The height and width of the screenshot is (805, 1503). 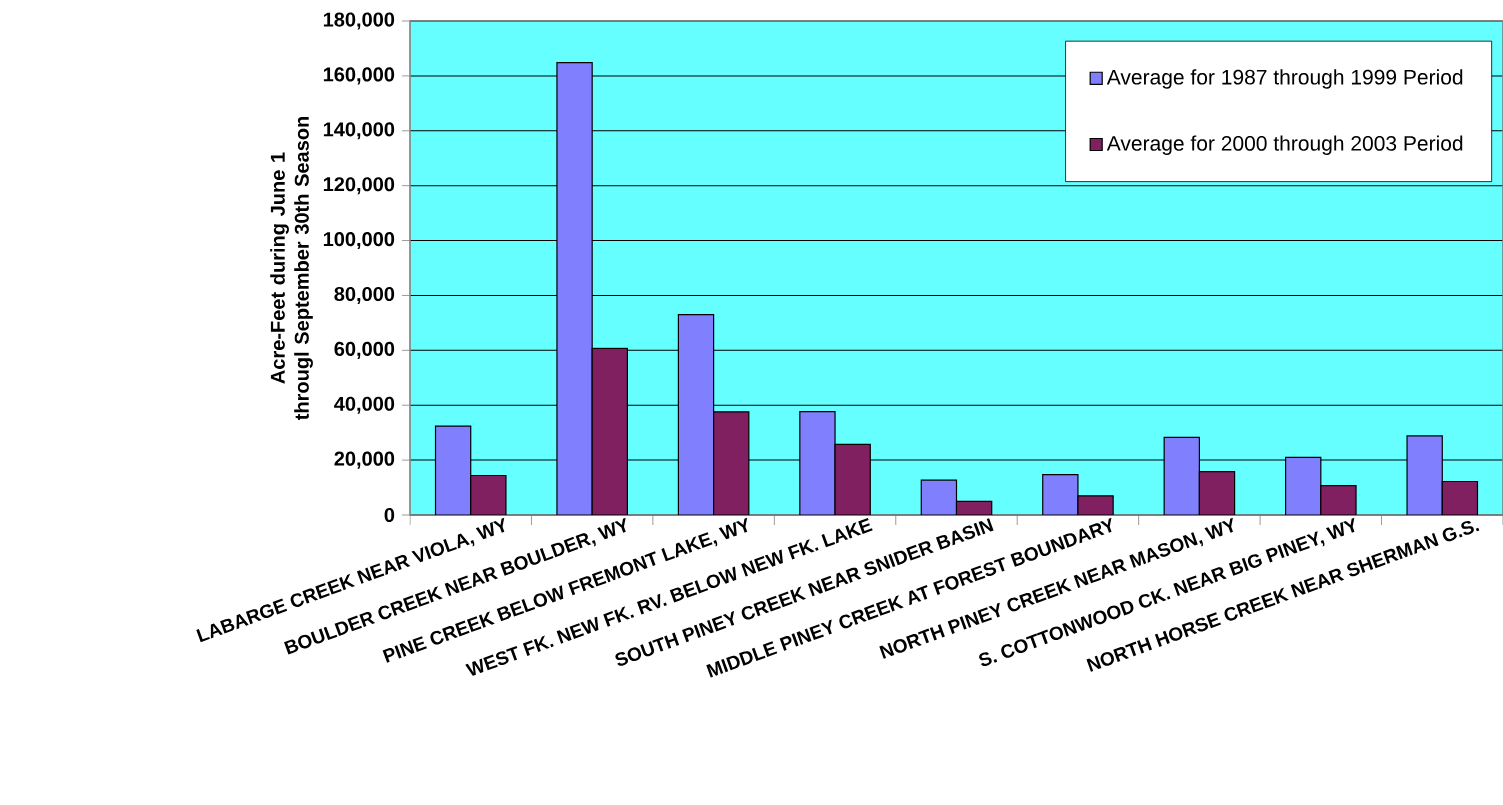 What do you see at coordinates (364, 460) in the screenshot?
I see `y-tick-label: 20,000` at bounding box center [364, 460].